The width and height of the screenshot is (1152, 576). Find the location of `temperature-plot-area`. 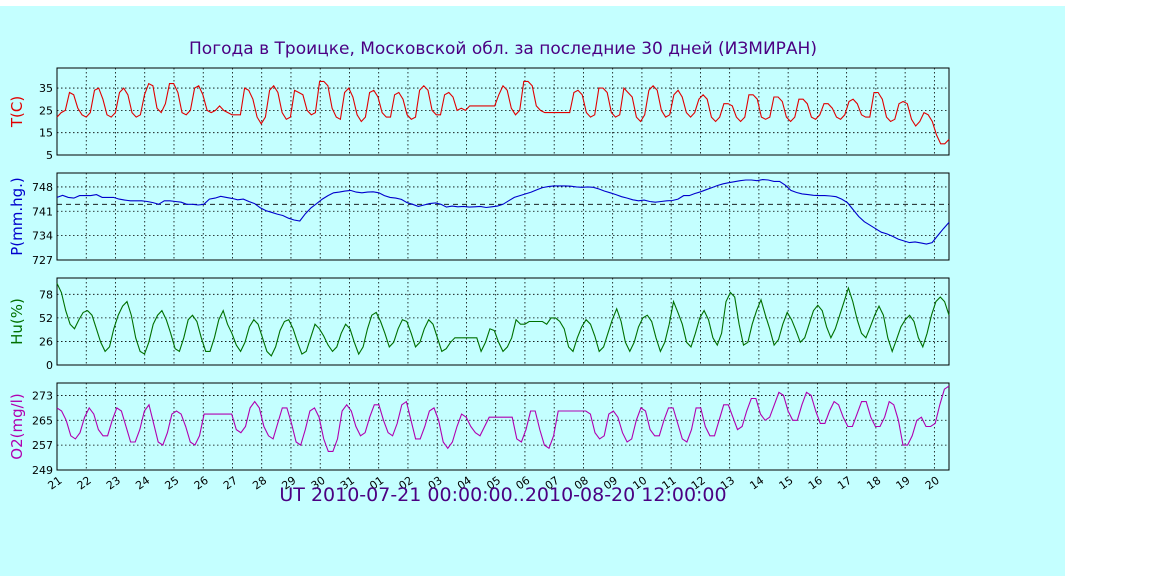

temperature-plot-area is located at coordinates (503, 111).